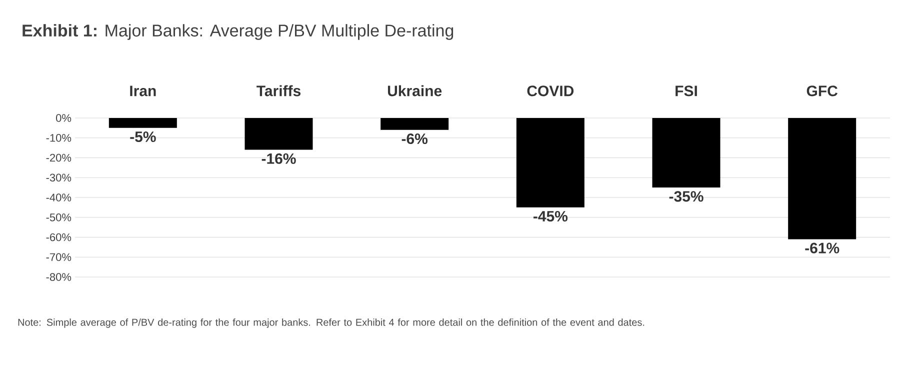 This screenshot has width=914, height=370. Describe the element at coordinates (59, 237) in the screenshot. I see `y-tick-label: -60%` at that location.